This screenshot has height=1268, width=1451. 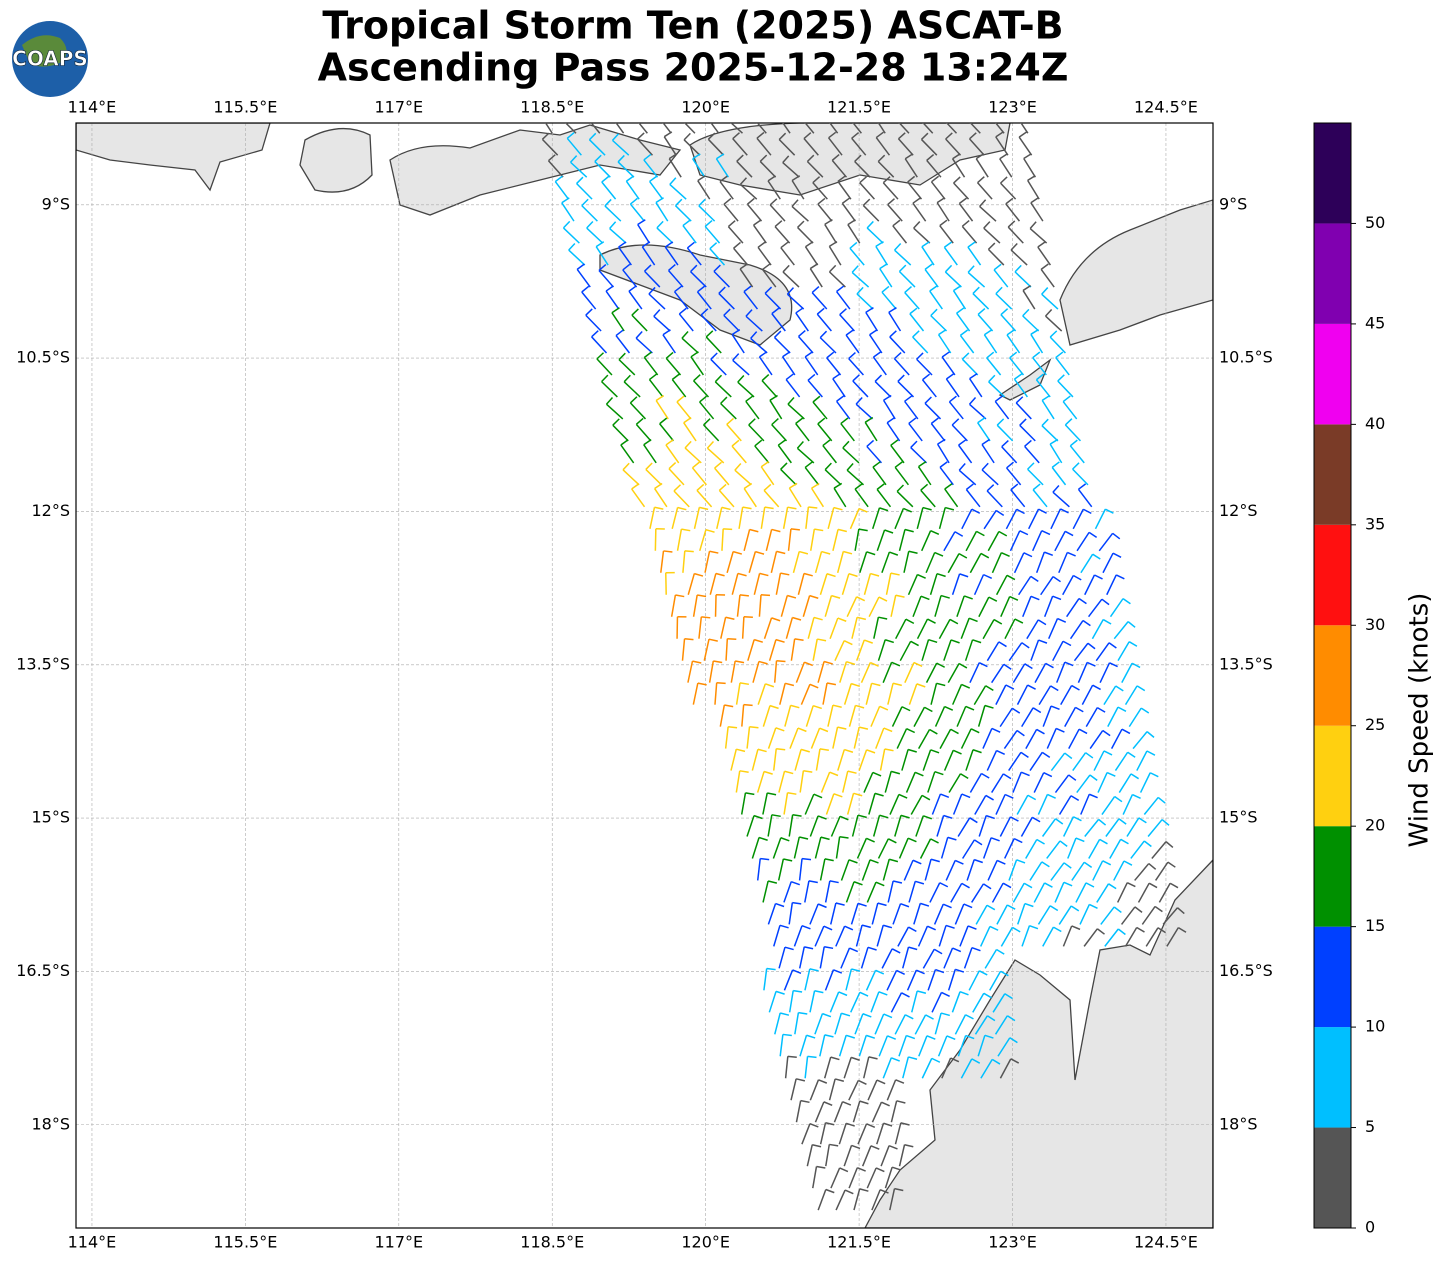 I want to click on colorbar-tick-label: 50, so click(x=1375, y=222).